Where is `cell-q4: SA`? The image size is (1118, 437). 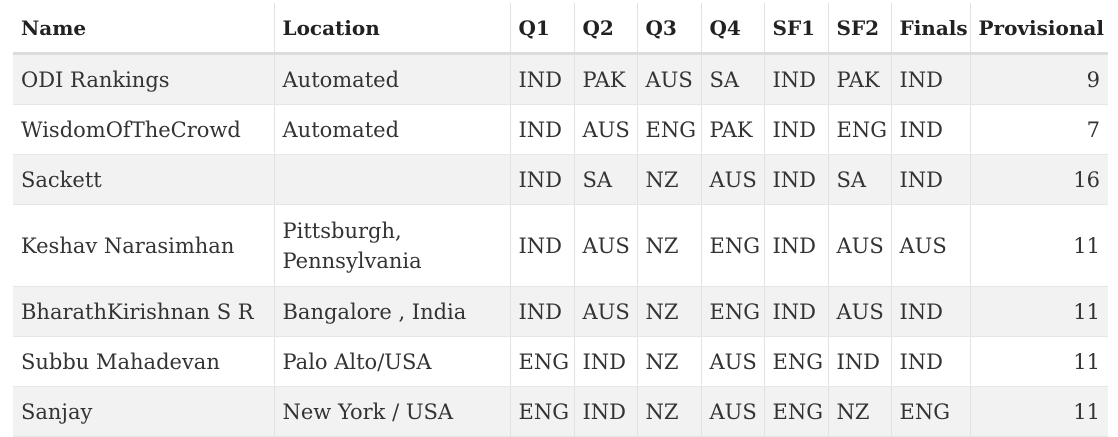 cell-q4: SA is located at coordinates (733, 79).